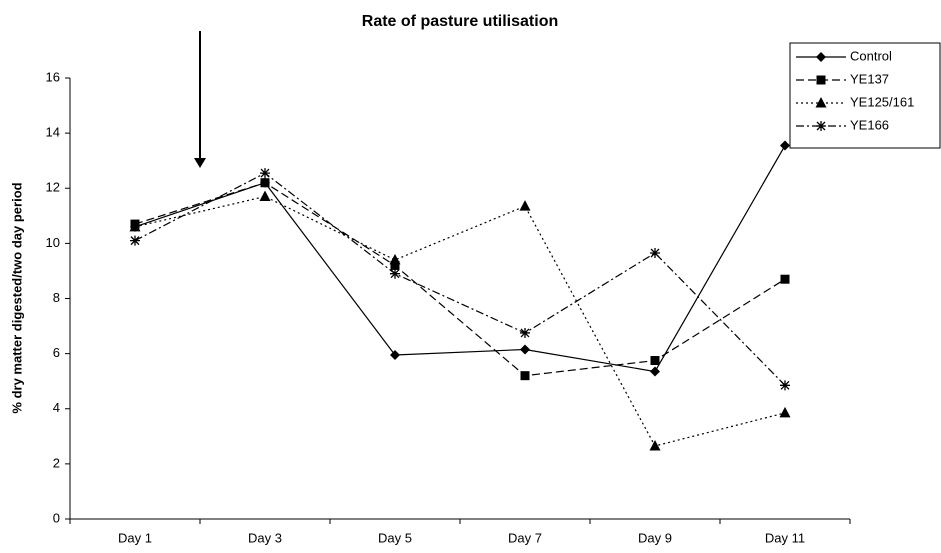 The width and height of the screenshot is (941, 553). I want to click on y-tick-label: 10, so click(53, 242).